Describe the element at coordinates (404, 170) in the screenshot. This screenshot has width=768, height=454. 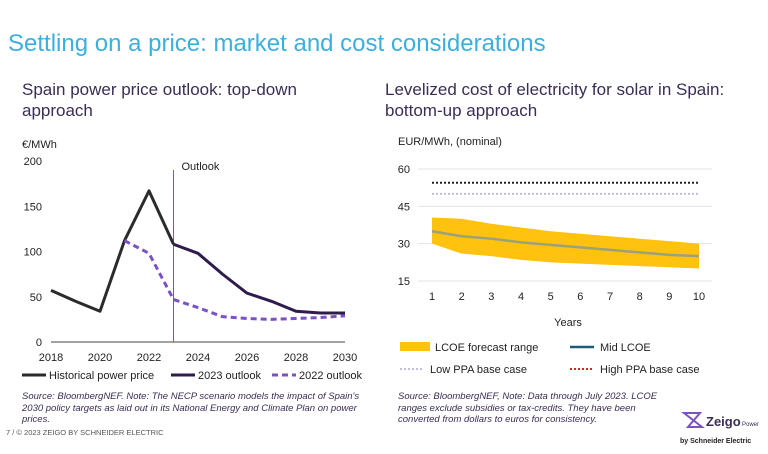
I see `y-tick-label: 60` at that location.